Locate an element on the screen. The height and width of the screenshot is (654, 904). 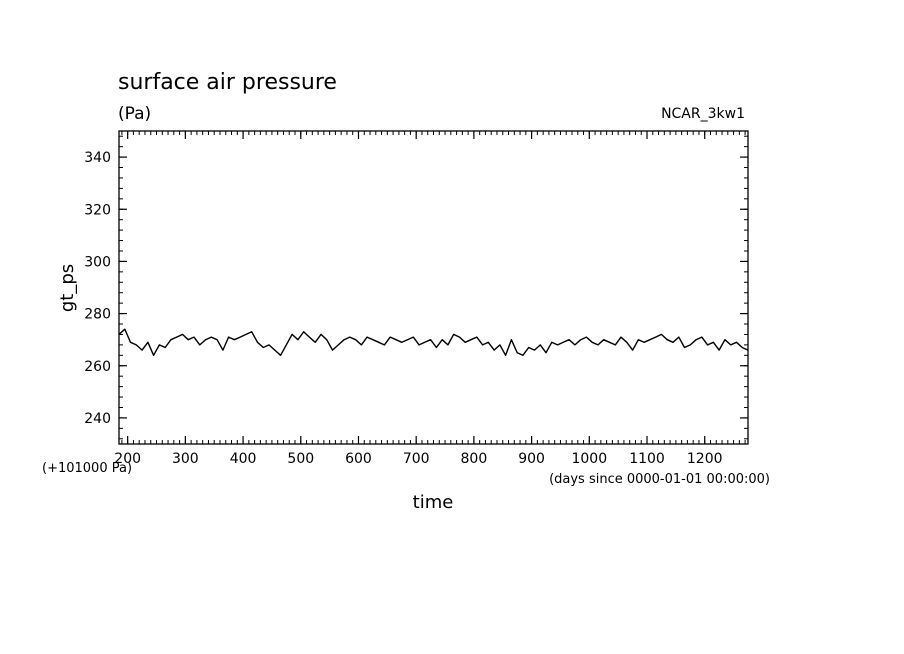
y-tick-label: 260 is located at coordinates (97, 367).